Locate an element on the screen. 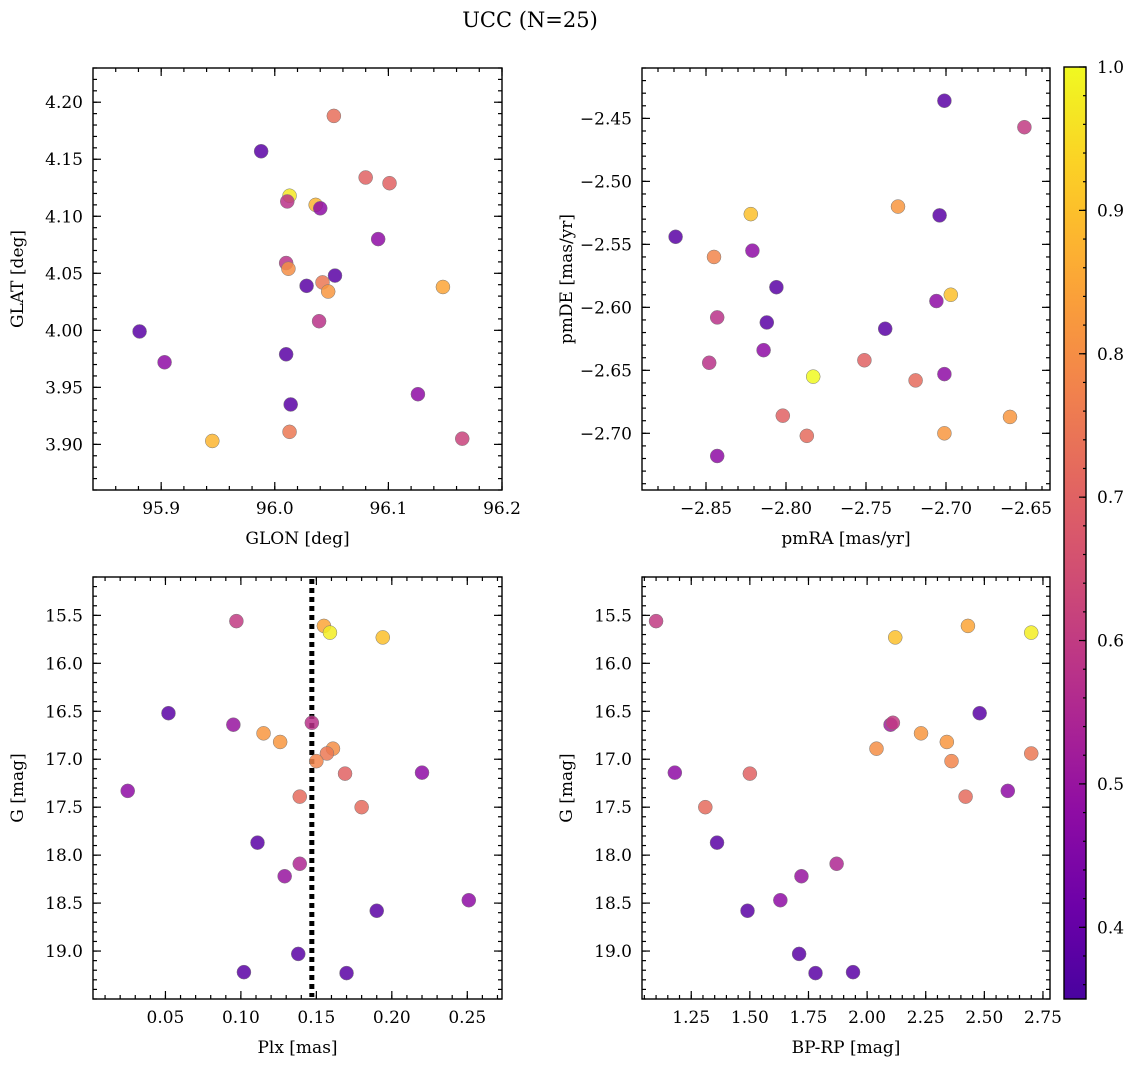 The height and width of the screenshot is (1067, 1136). colorbar-tick-label: 0.8 is located at coordinates (1110, 355).